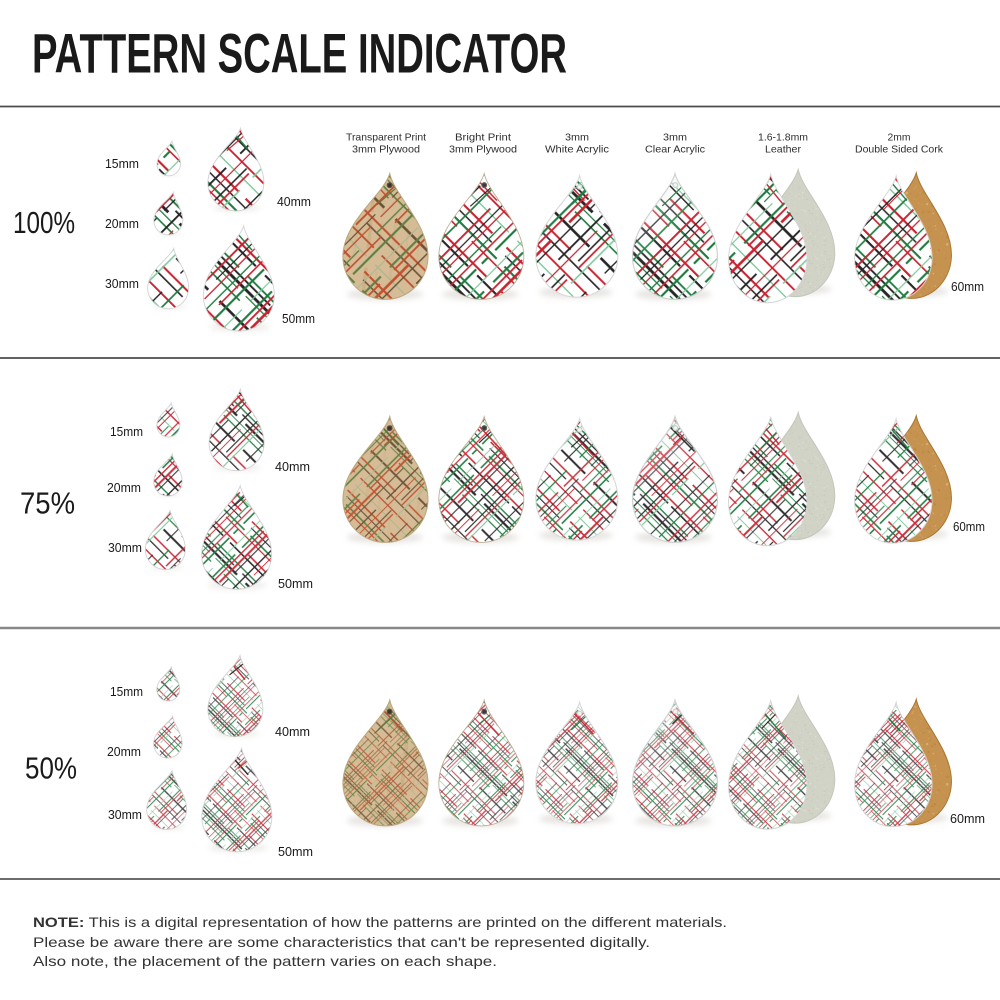  I want to click on svg-text: Double Sided Cork, so click(899, 150).